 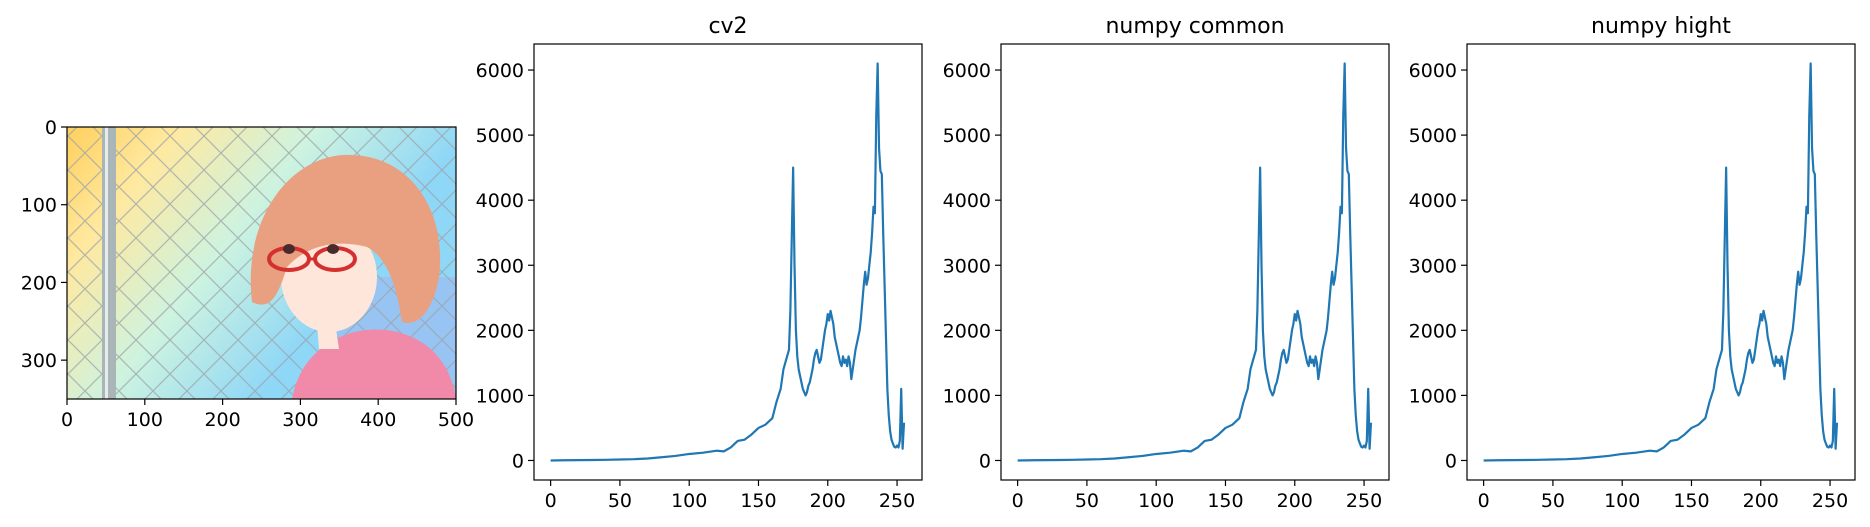 I want to click on eye-right, so click(x=333, y=249).